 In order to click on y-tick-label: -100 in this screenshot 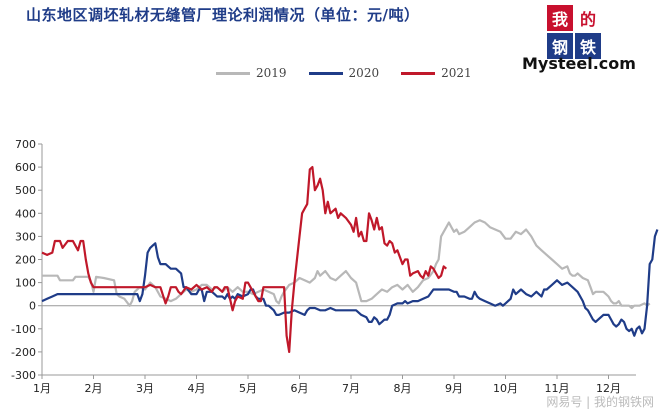, I will do `click(23, 329)`.